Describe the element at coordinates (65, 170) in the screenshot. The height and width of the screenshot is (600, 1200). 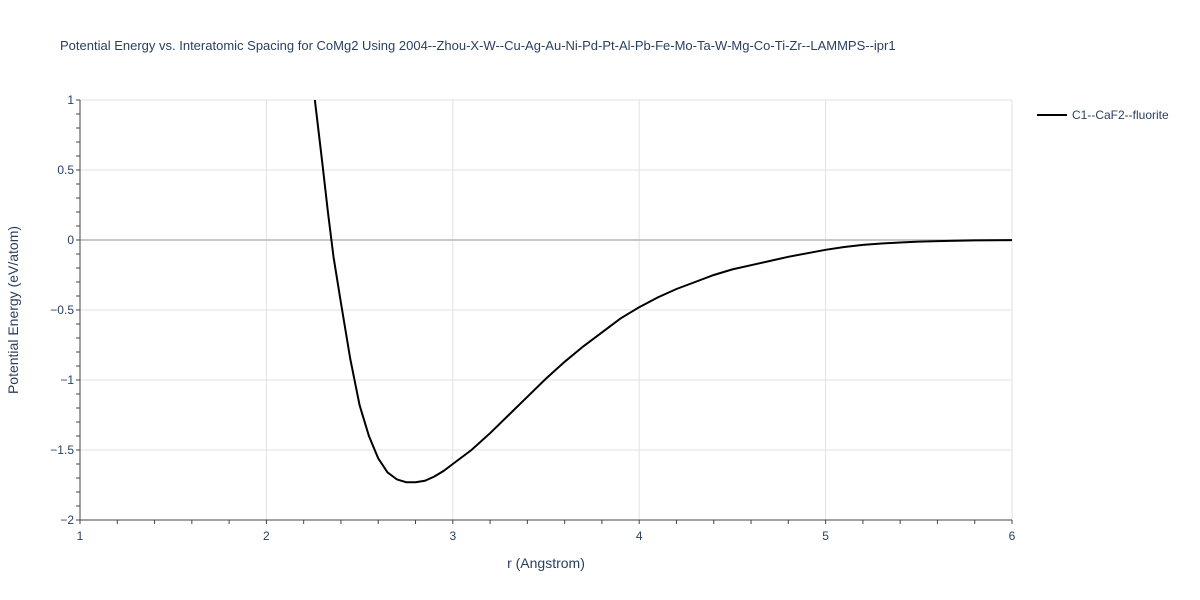
I see `y-tick-label: 0.5` at that location.